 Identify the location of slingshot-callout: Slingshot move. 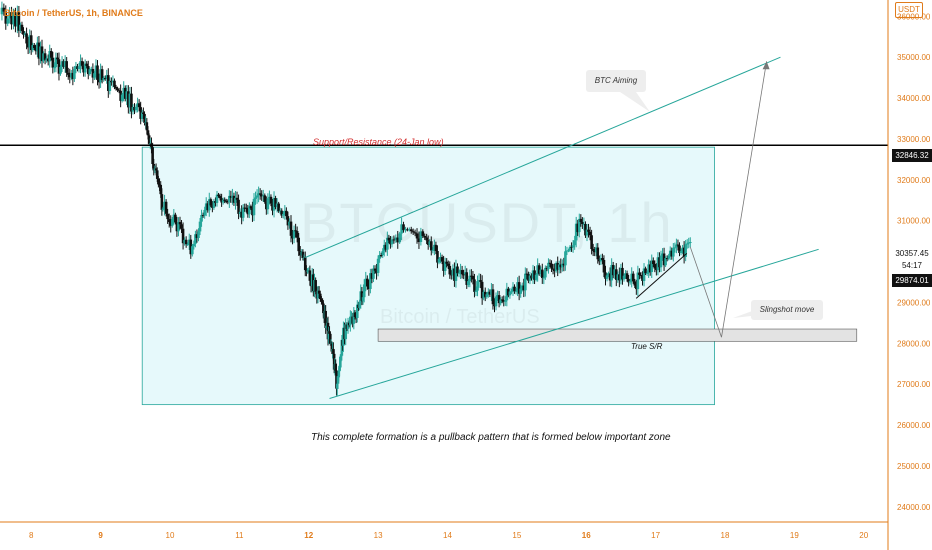
(787, 310).